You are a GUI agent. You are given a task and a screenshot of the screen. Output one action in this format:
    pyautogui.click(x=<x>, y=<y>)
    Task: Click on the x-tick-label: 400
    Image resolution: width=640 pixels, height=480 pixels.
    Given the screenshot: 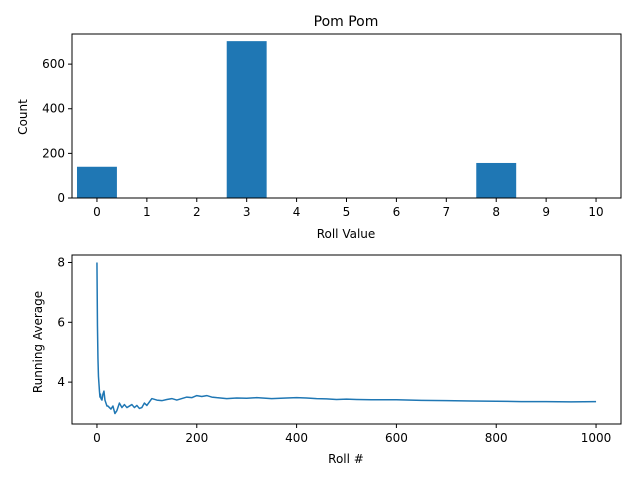 What is the action you would take?
    pyautogui.click(x=296, y=438)
    